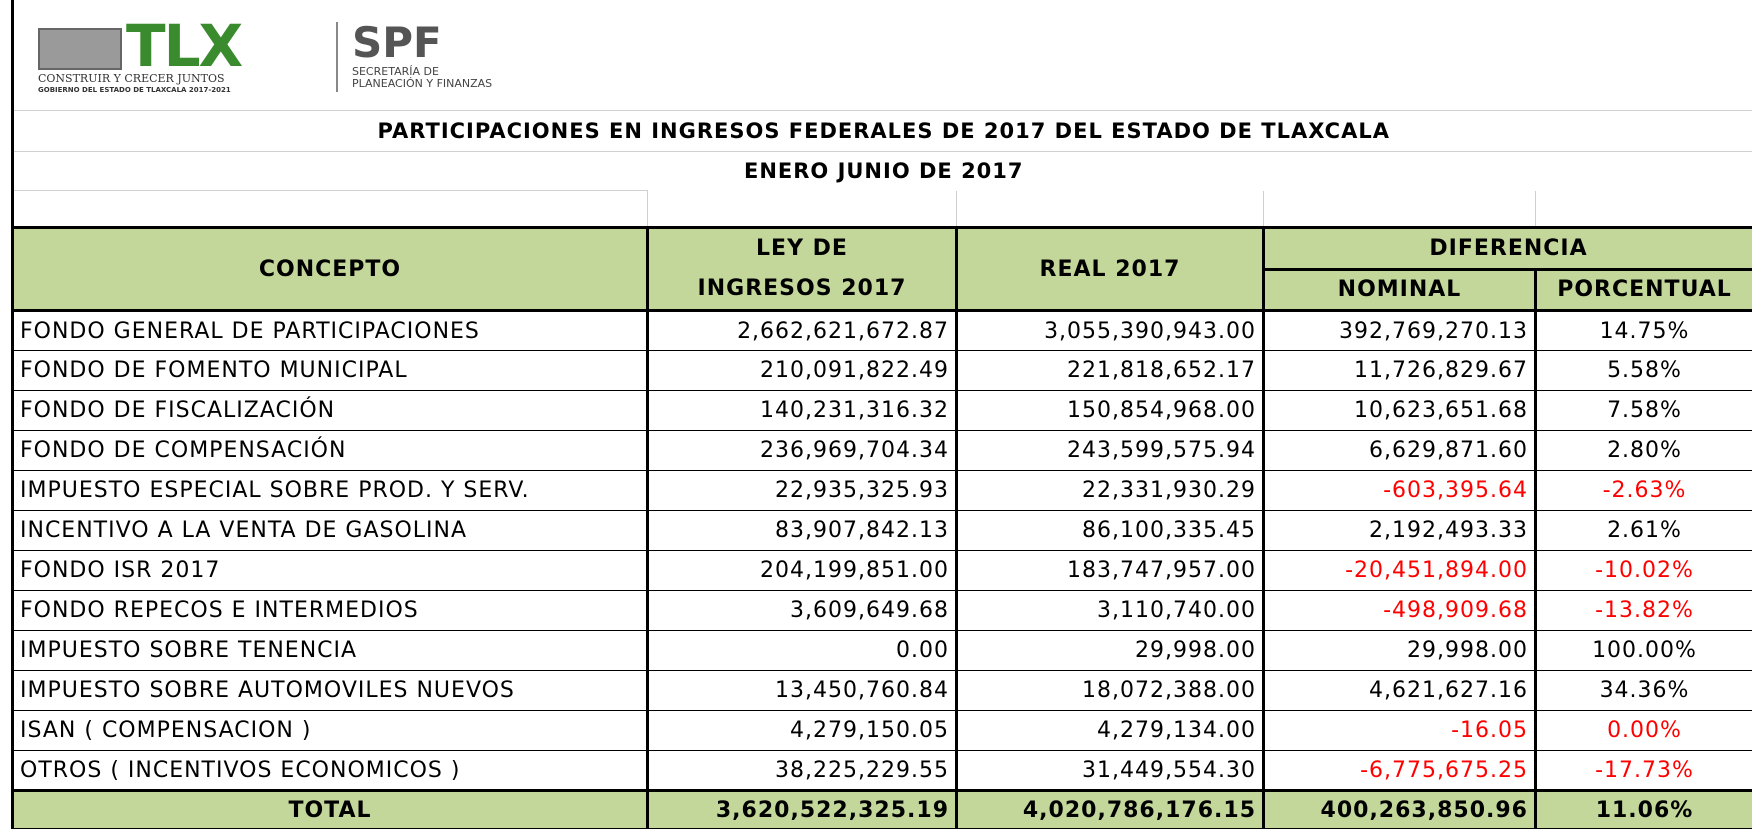  Describe the element at coordinates (1644, 651) in the screenshot. I see `value-cell: 100.00%` at that location.